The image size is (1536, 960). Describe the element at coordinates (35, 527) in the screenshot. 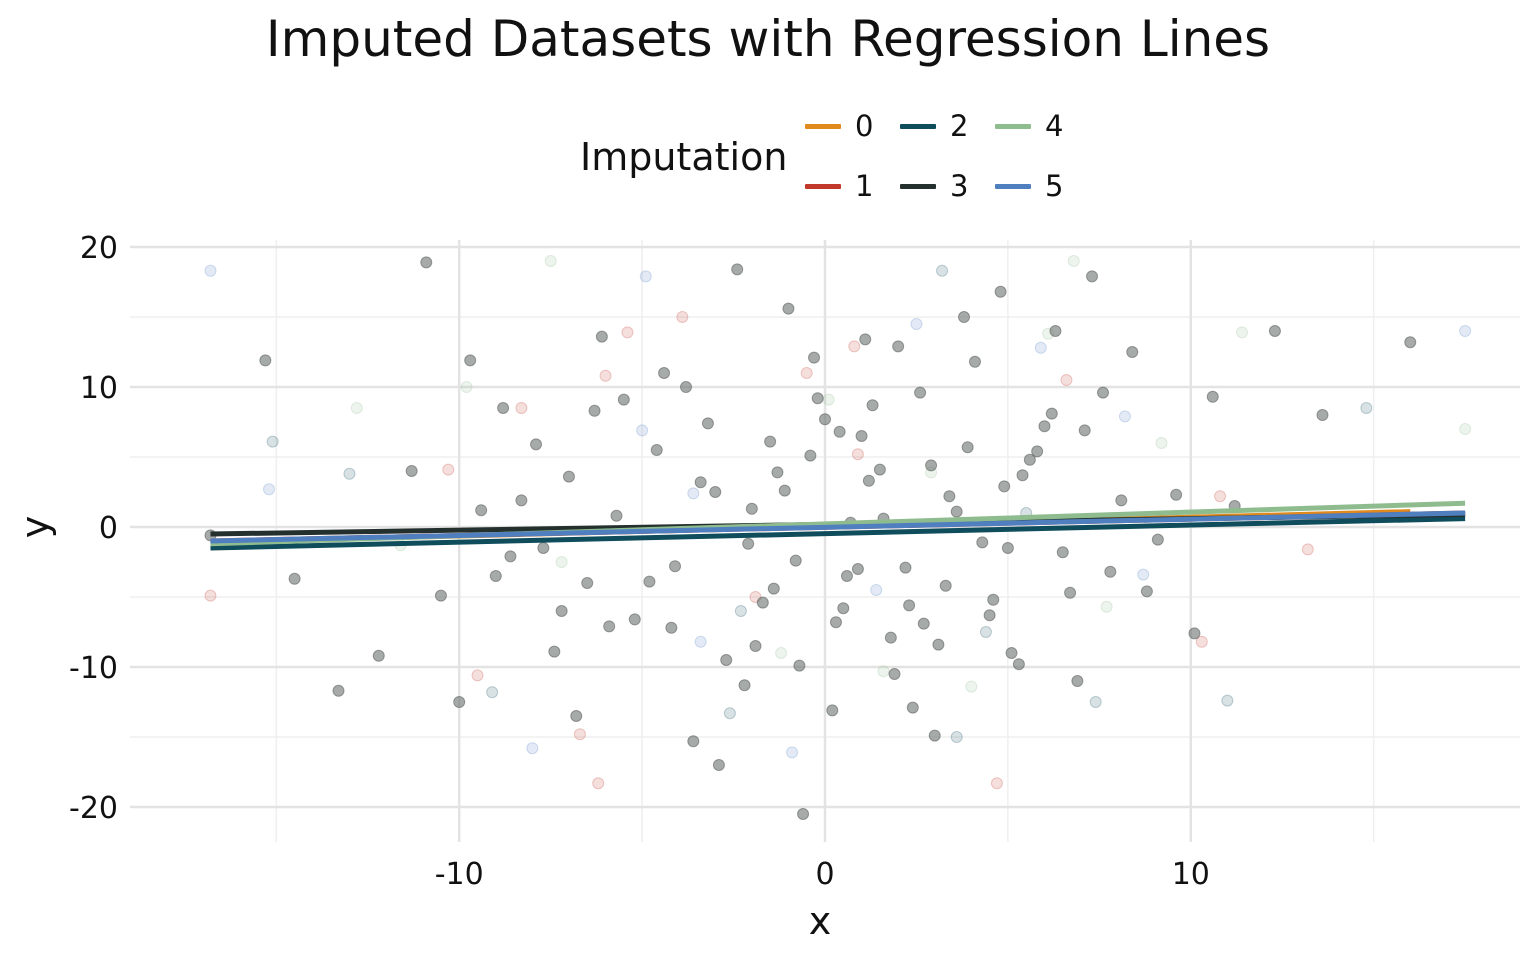

I see `y-axis-title: y` at that location.